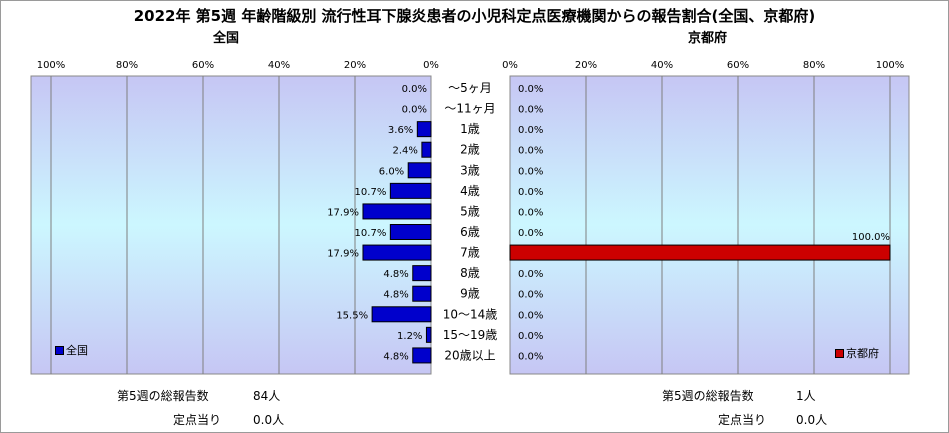 The image size is (949, 433). What do you see at coordinates (226, 38) in the screenshot?
I see `left-panel-title: 全国` at bounding box center [226, 38].